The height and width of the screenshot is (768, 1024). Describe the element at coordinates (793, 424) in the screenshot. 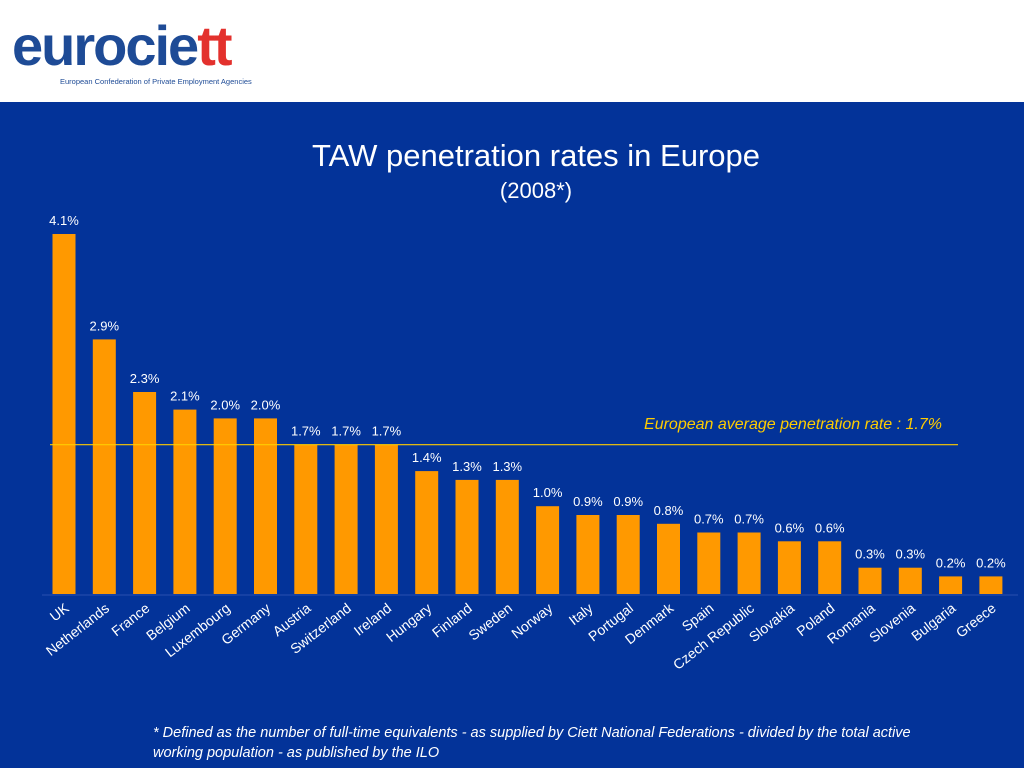

I see `average-line-label: European average penetration rate : 1.7%` at that location.